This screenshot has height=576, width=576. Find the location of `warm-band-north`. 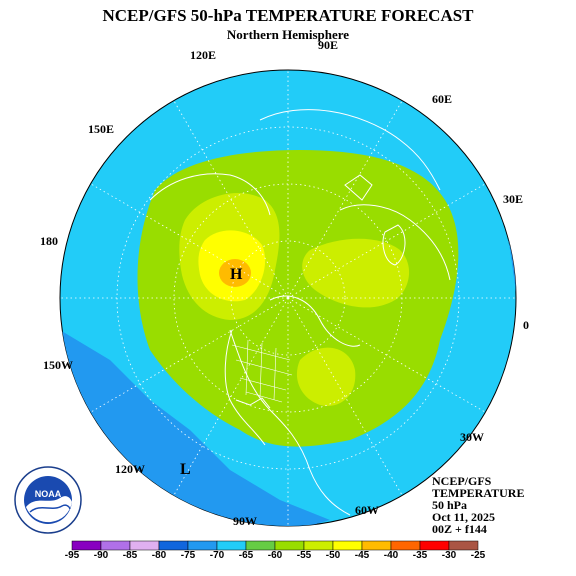

warm-band-north is located at coordinates (356, 273).